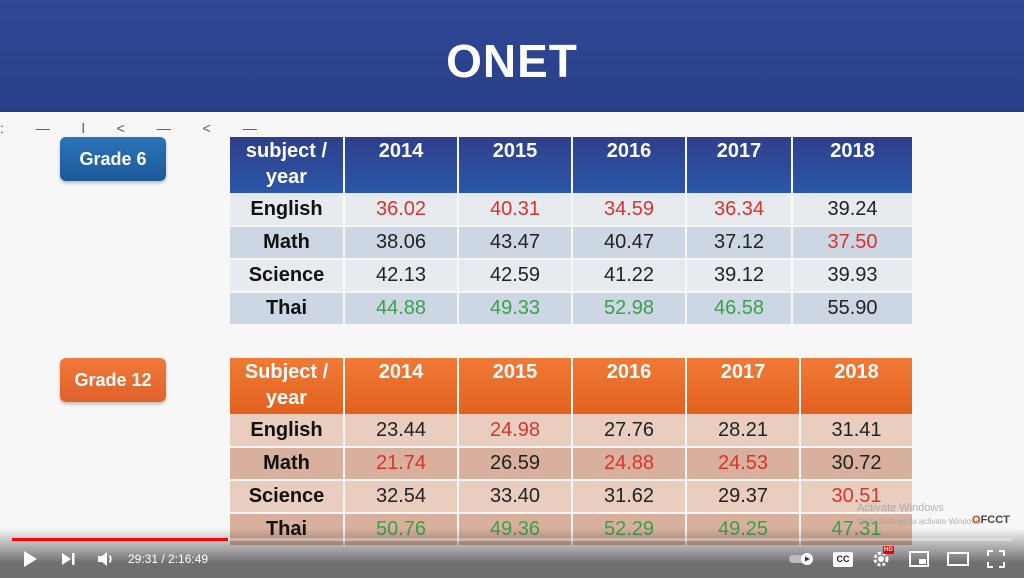 This screenshot has width=1024, height=578. Describe the element at coordinates (856, 431) in the screenshot. I see `score-cell: 31.41` at that location.